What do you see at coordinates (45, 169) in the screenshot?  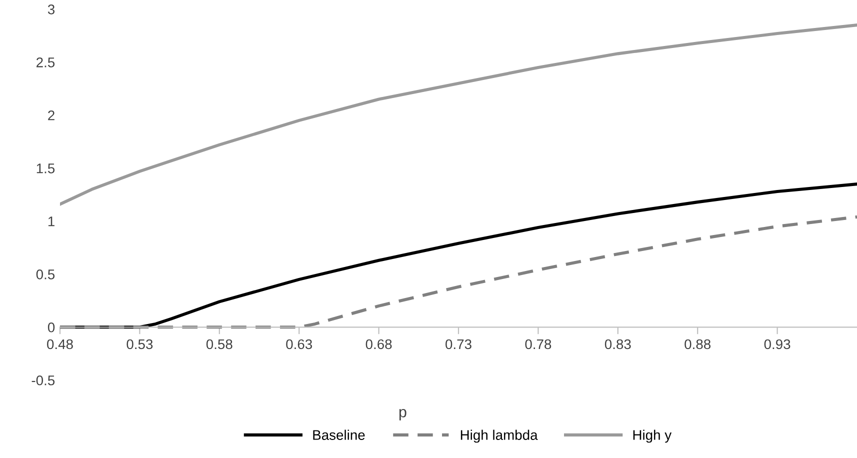 I see `y-tick-label: 1.5` at bounding box center [45, 169].